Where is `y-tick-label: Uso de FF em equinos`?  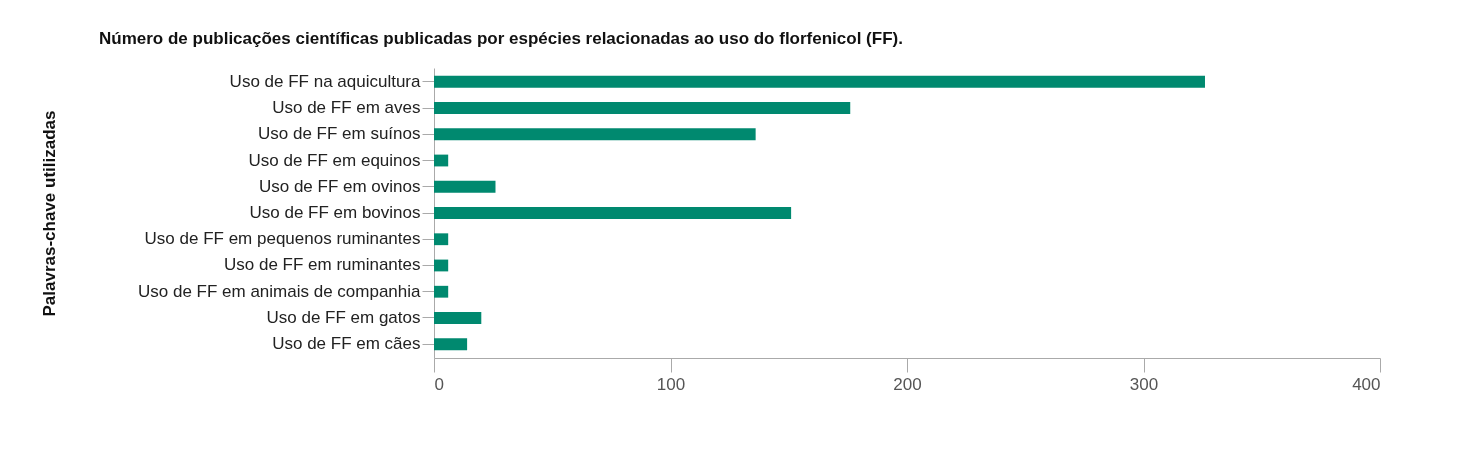
y-tick-label: Uso de FF em equinos is located at coordinates (334, 160).